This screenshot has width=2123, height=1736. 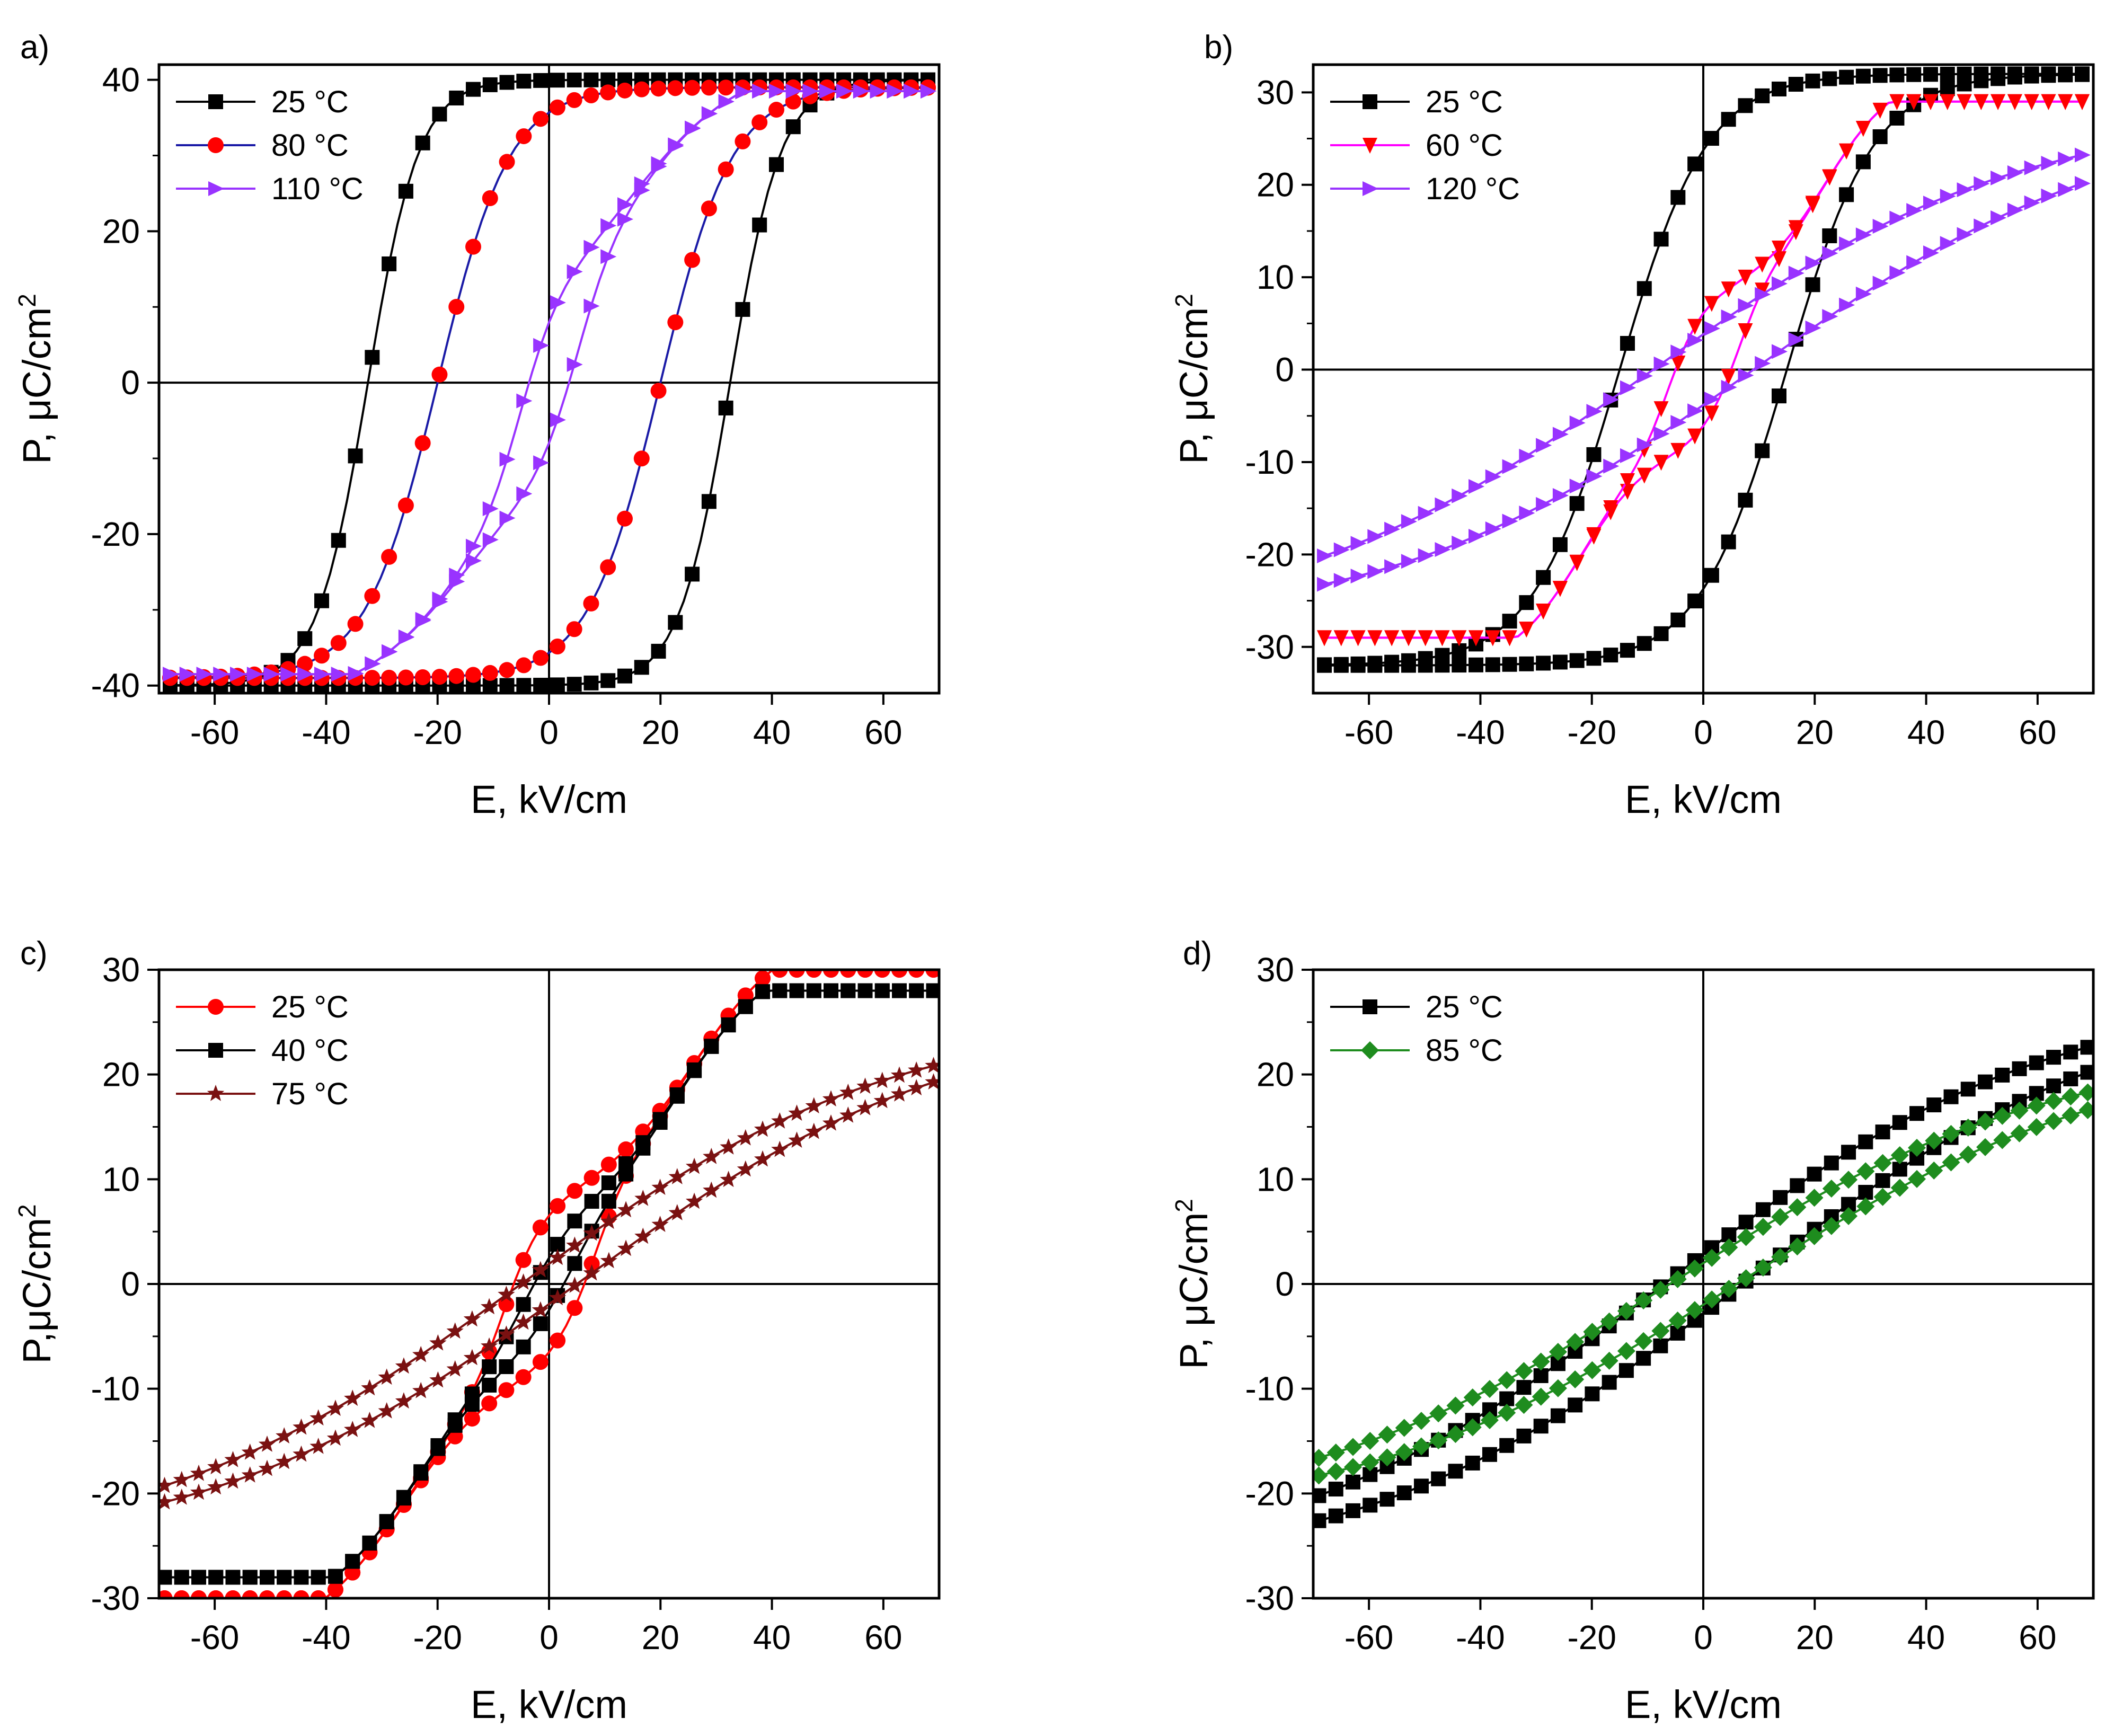 What do you see at coordinates (310, 1094) in the screenshot?
I see `legend-label: 75 °C` at bounding box center [310, 1094].